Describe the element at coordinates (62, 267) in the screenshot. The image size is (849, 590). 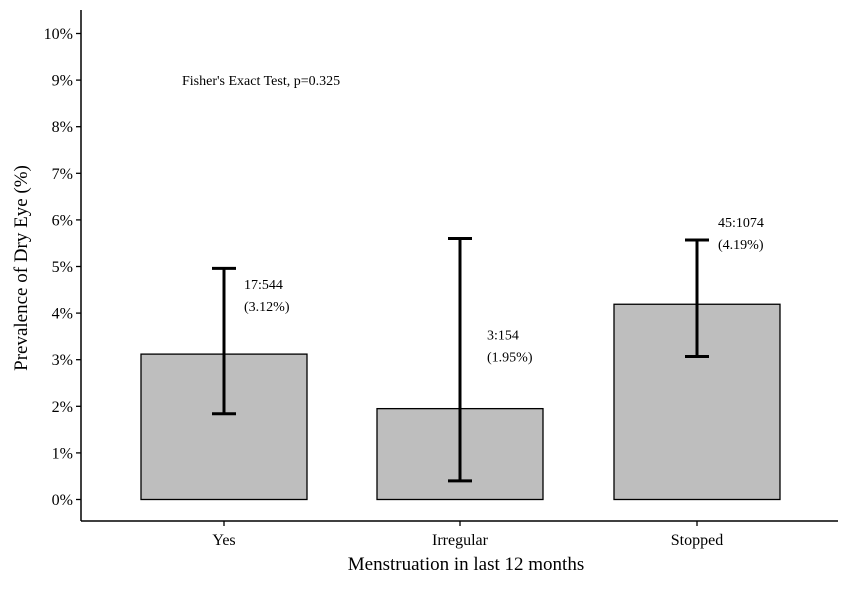
I see `y-tick-label: 5%` at that location.